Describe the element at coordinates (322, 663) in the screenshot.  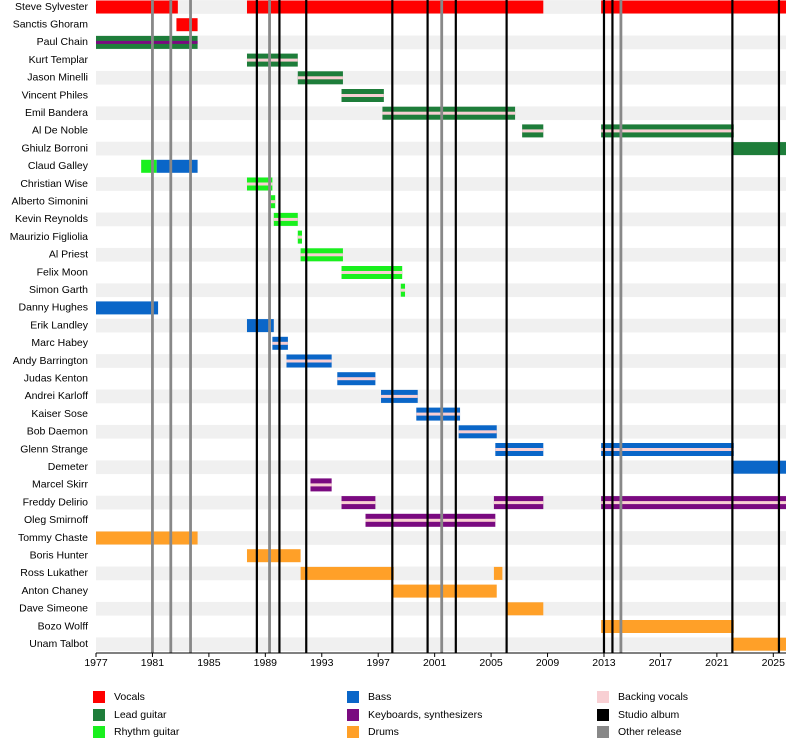
I see `x-tick-label: 1993` at that location.